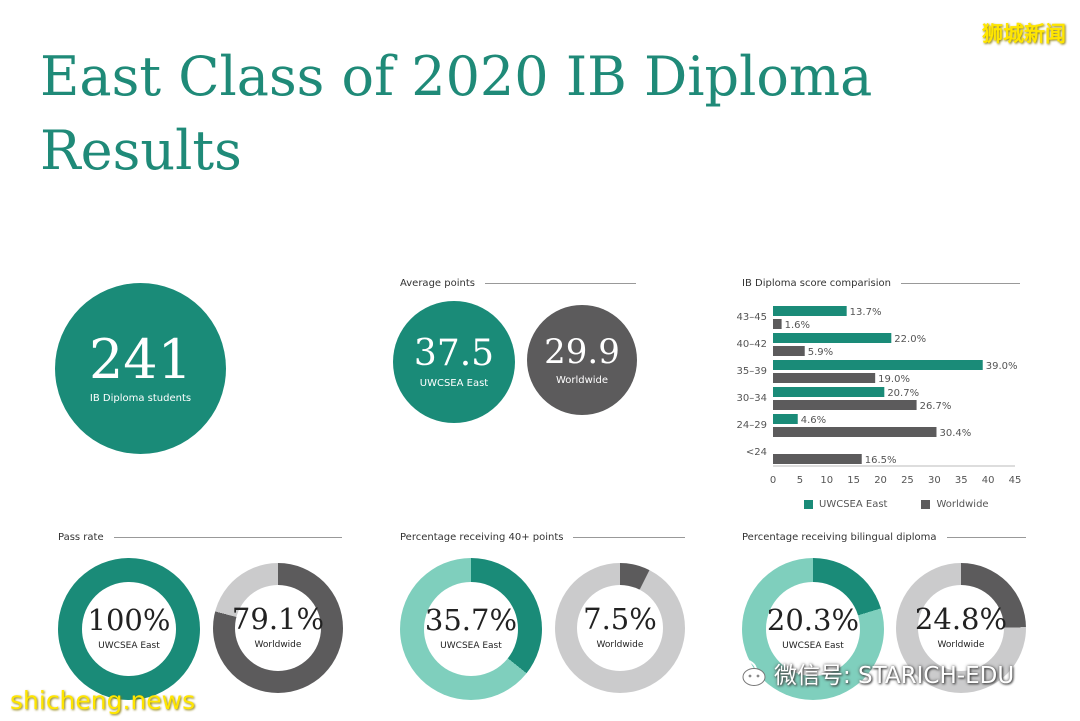 This screenshot has width=1080, height=721. Describe the element at coordinates (482, 537) in the screenshot. I see `forty-plus-label: Percentage receiving 40+ points` at that location.